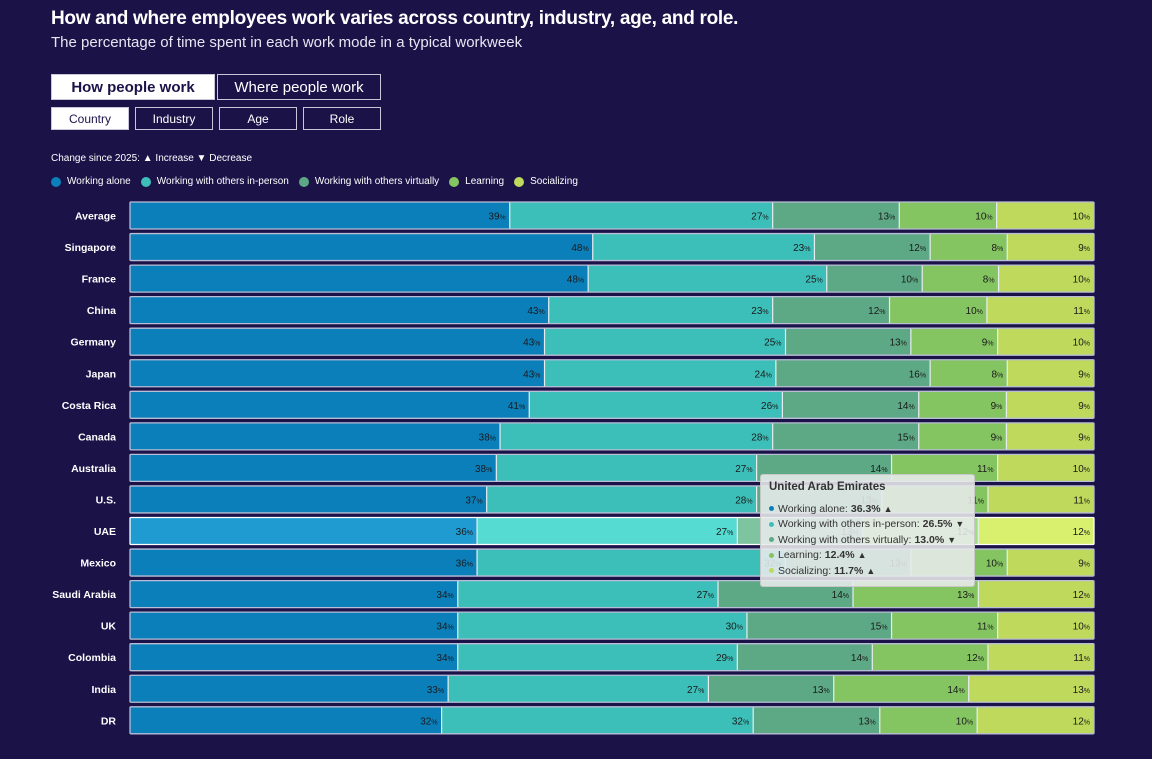 Image resolution: width=1152 pixels, height=759 pixels. What do you see at coordinates (299, 87) in the screenshot?
I see `tab-where-people-work: Where people work` at bounding box center [299, 87].